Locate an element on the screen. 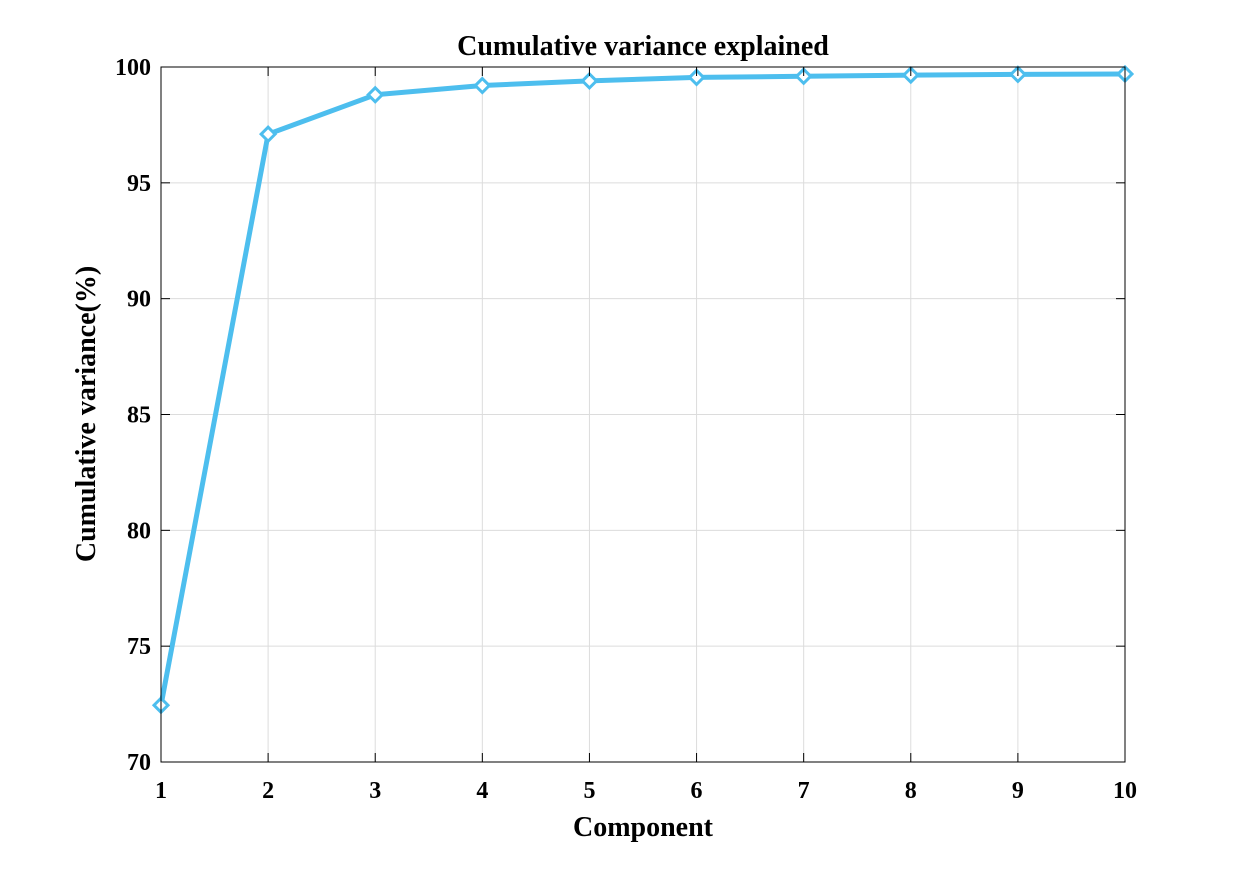  y-tick-label: 70 is located at coordinates (139, 763).